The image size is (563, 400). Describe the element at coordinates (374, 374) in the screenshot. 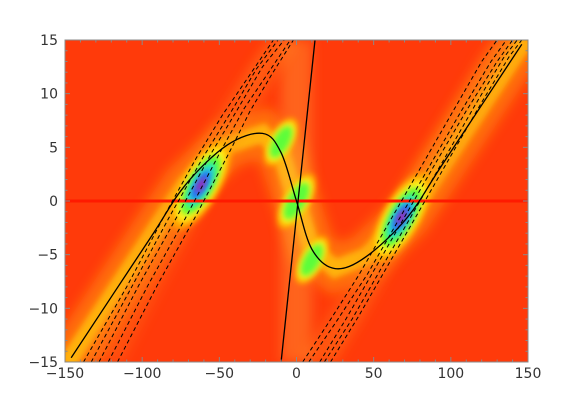

I see `x-tick-label-4: 50` at that location.